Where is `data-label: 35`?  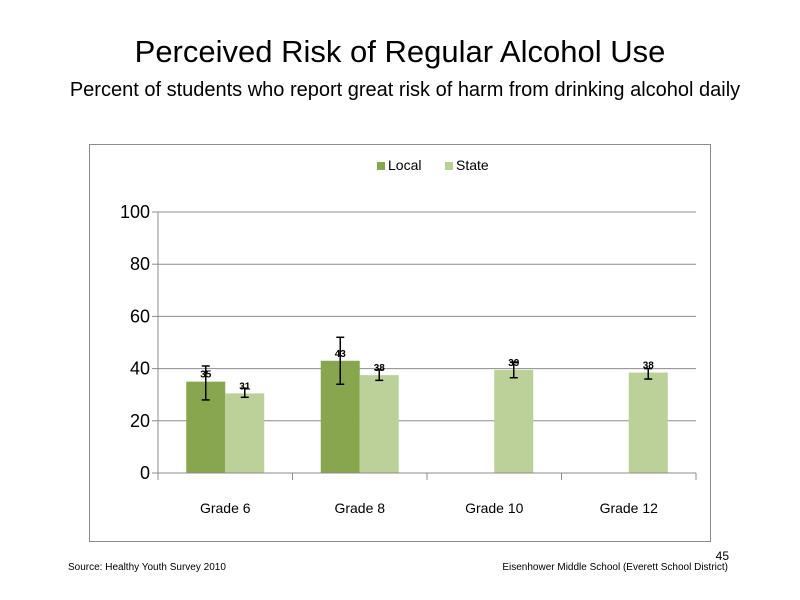
data-label: 35 is located at coordinates (206, 375).